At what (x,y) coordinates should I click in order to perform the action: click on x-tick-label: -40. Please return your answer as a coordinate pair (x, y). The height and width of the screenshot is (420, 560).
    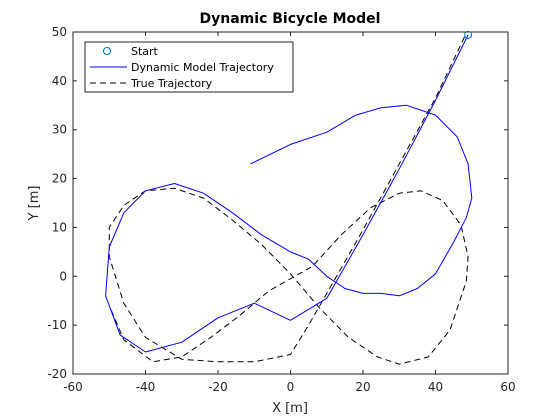
    Looking at the image, I should click on (146, 387).